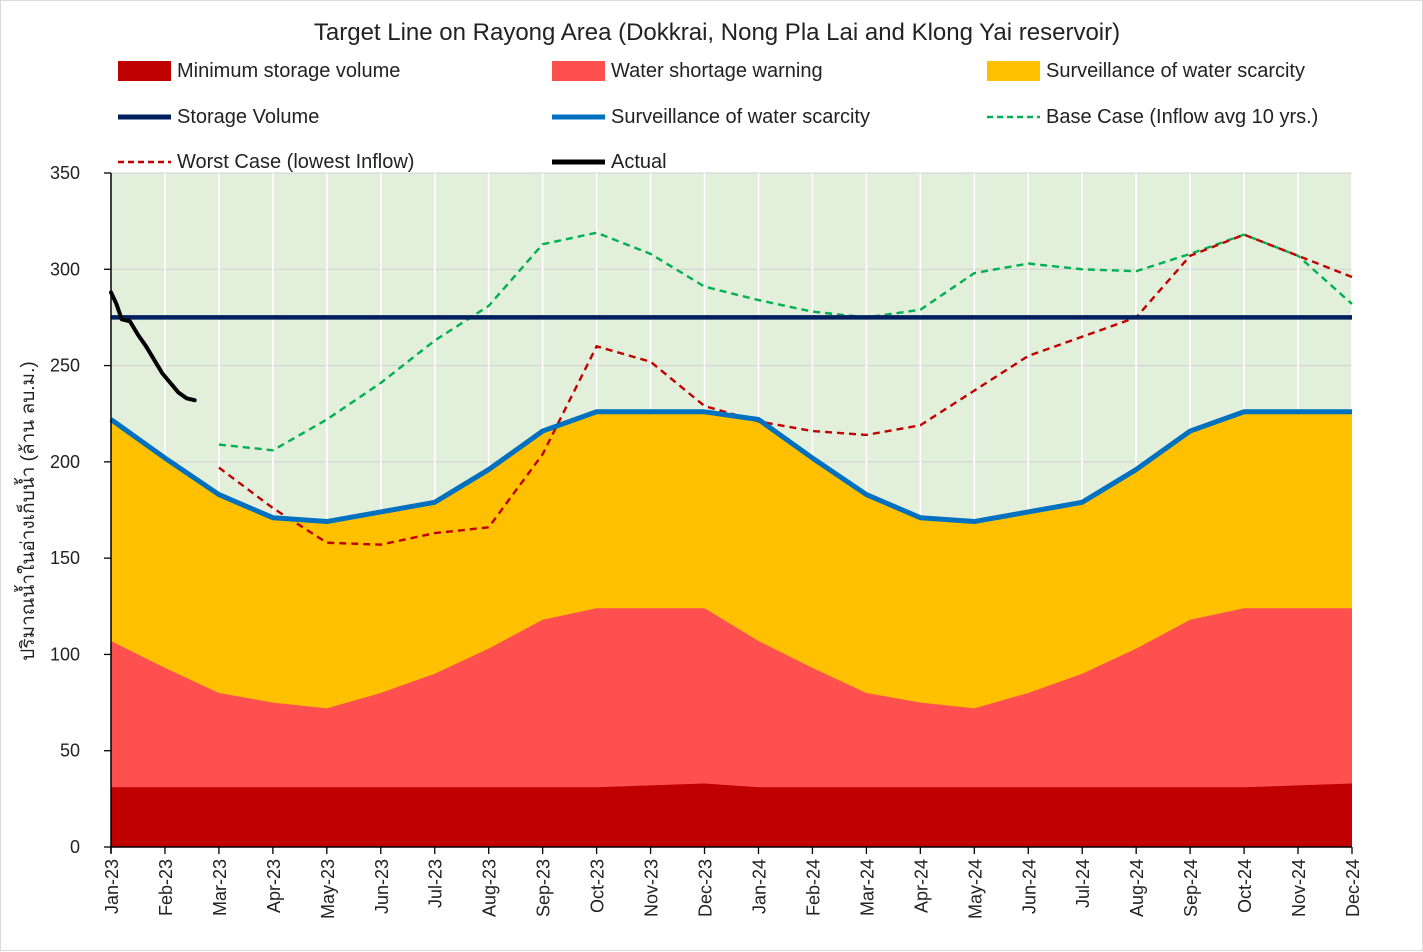 The height and width of the screenshot is (952, 1423). What do you see at coordinates (652, 888) in the screenshot?
I see `x-tick-label: Nov-23` at bounding box center [652, 888].